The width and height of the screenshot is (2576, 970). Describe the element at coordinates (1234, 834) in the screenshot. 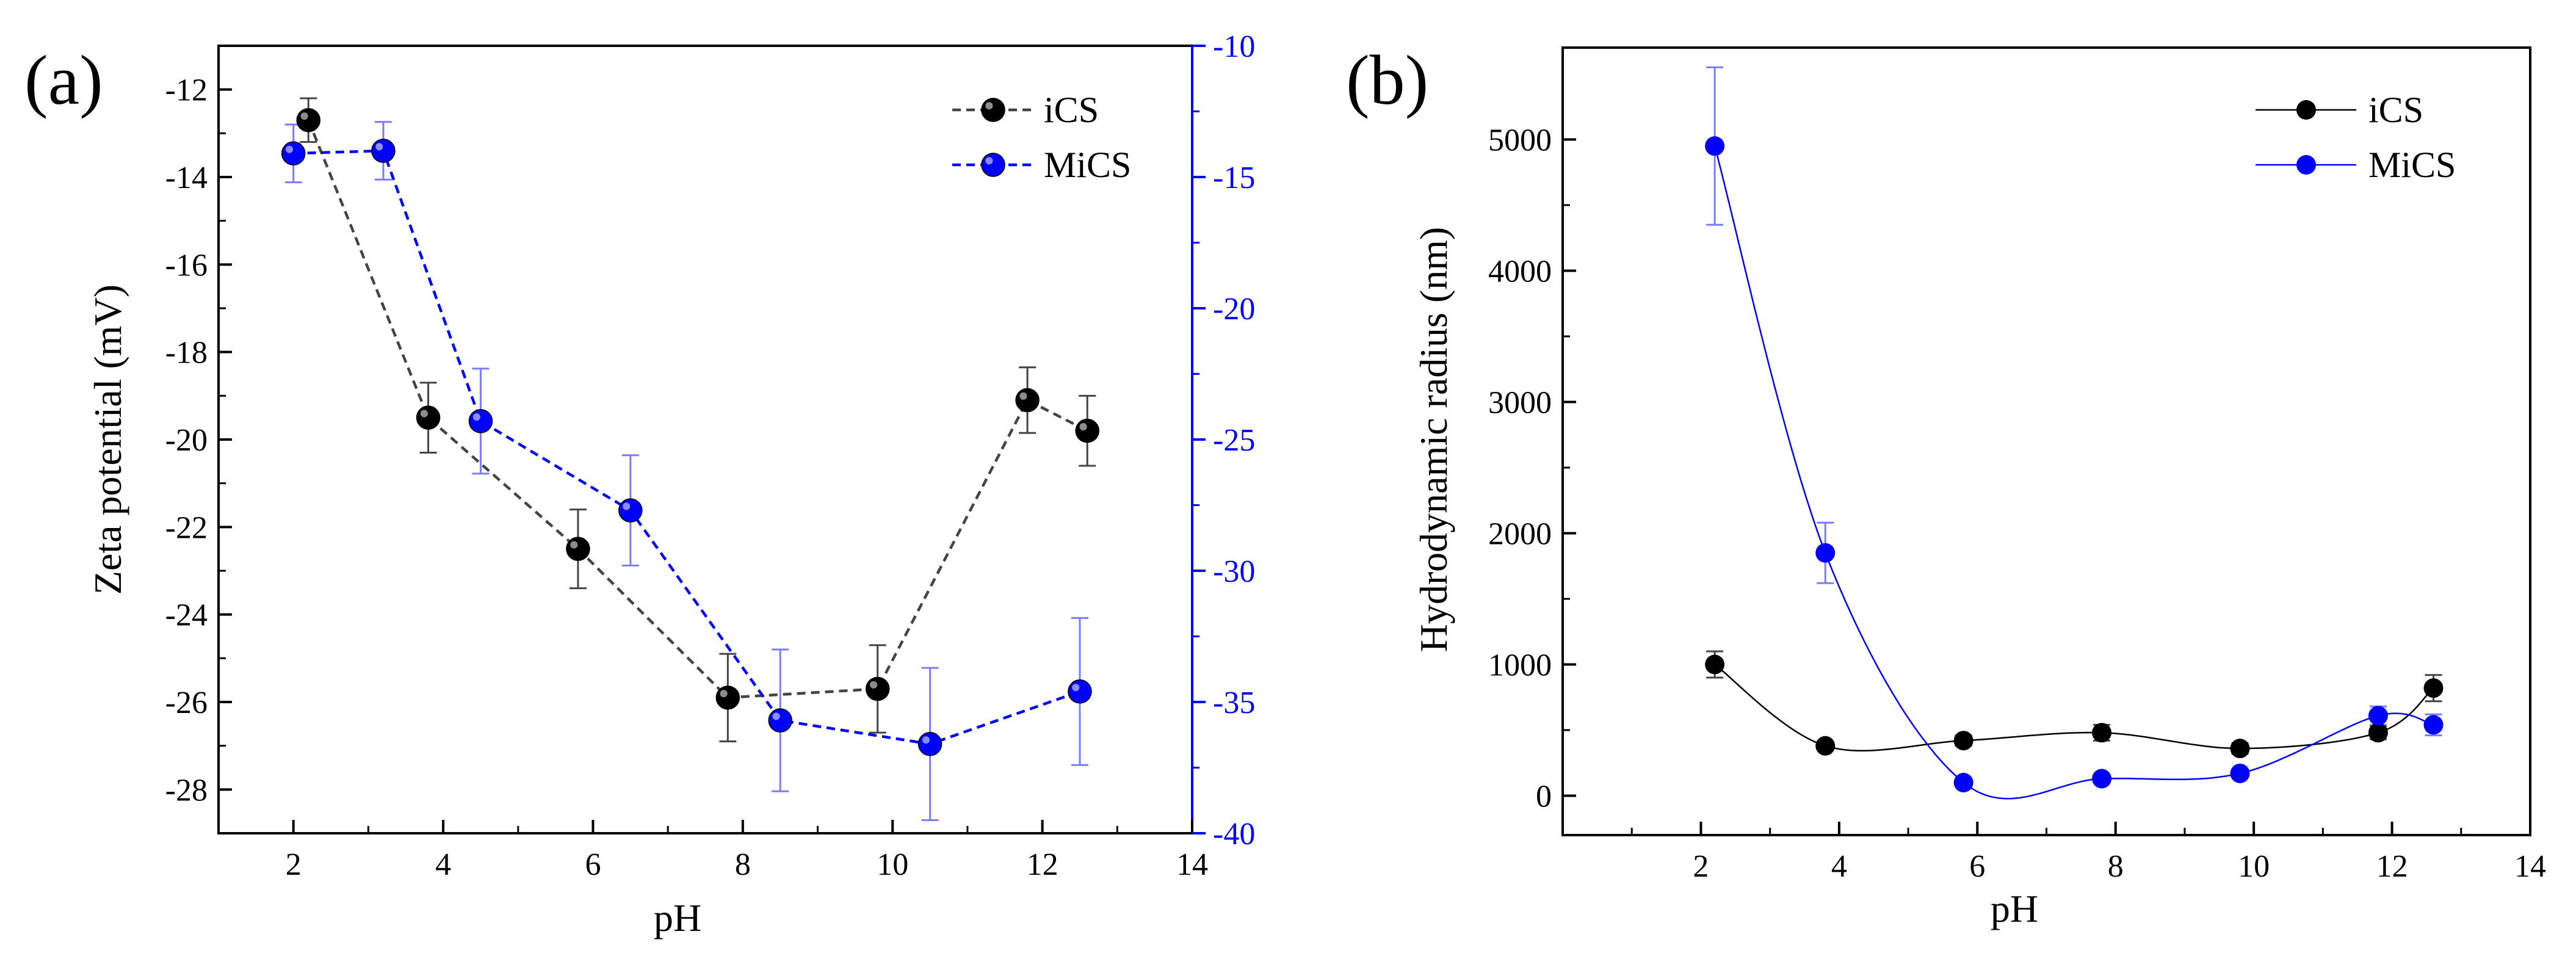

I see `y-tick-label-right: -40` at that location.